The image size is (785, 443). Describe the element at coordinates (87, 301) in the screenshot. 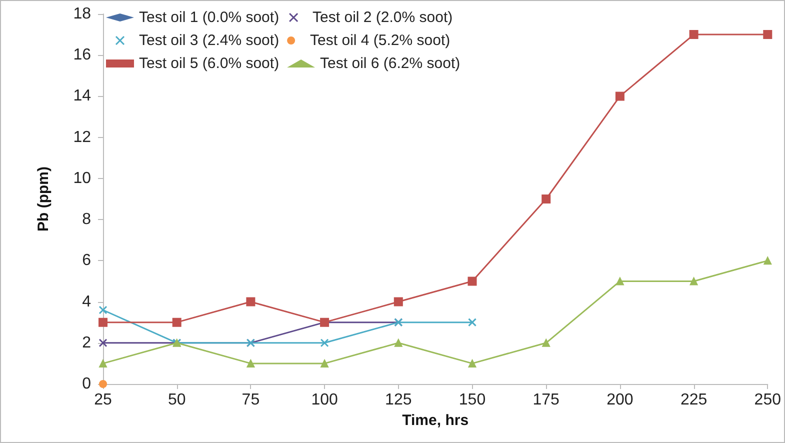

I see `y-tick-label: 4` at that location.